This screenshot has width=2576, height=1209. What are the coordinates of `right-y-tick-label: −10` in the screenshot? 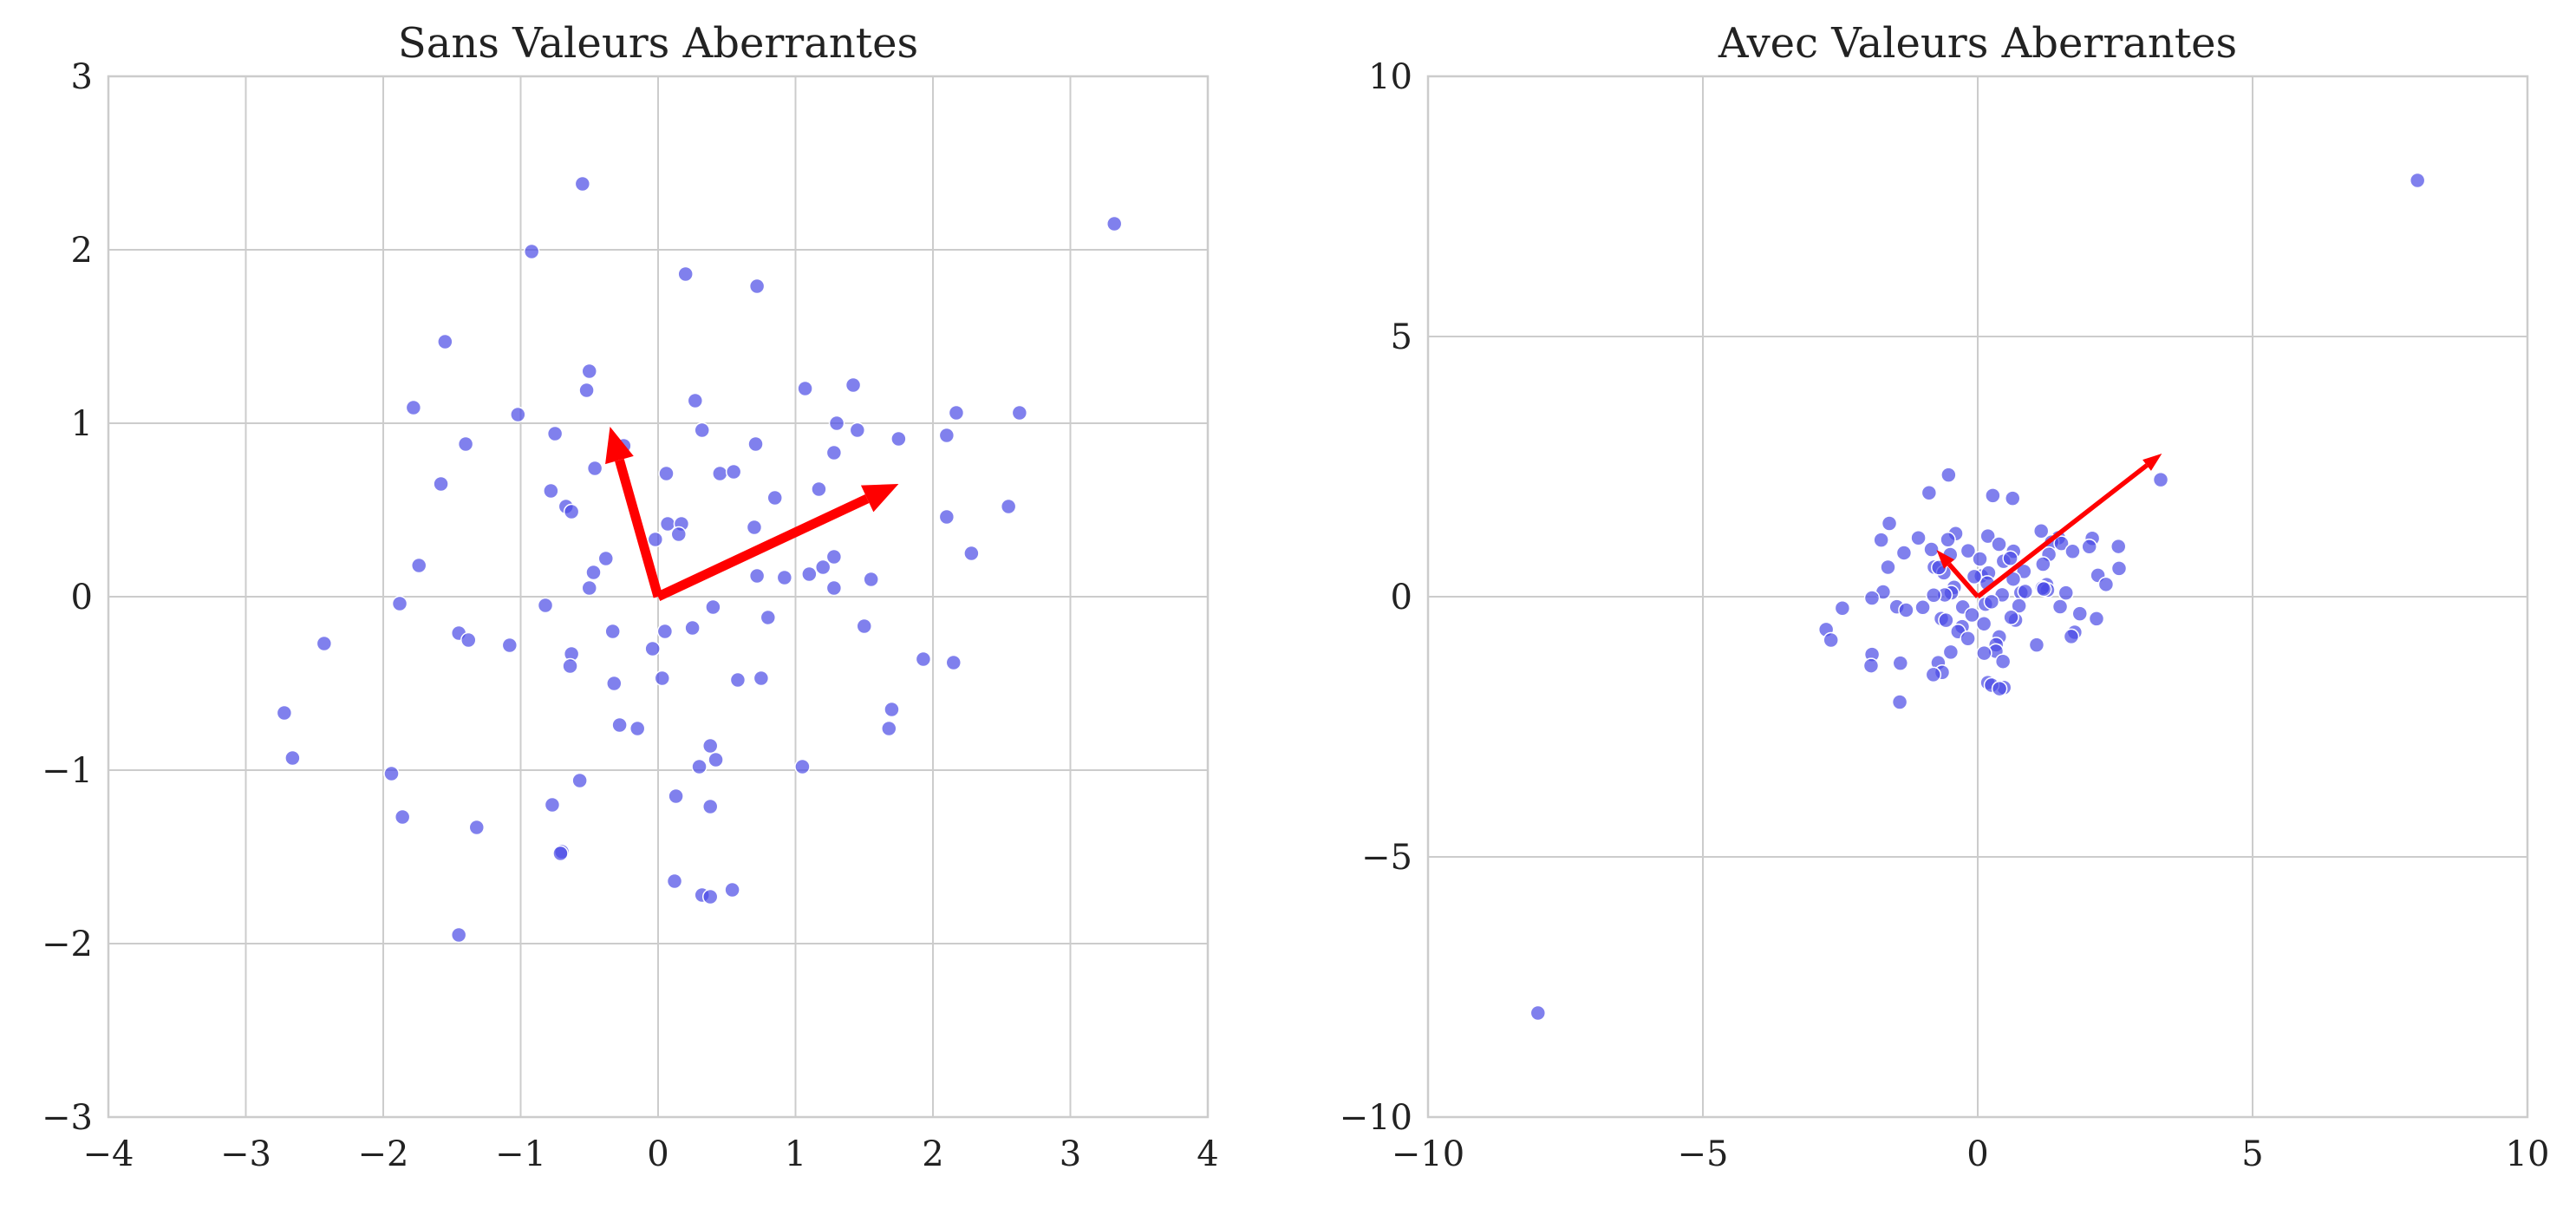 It's located at (1376, 1118).